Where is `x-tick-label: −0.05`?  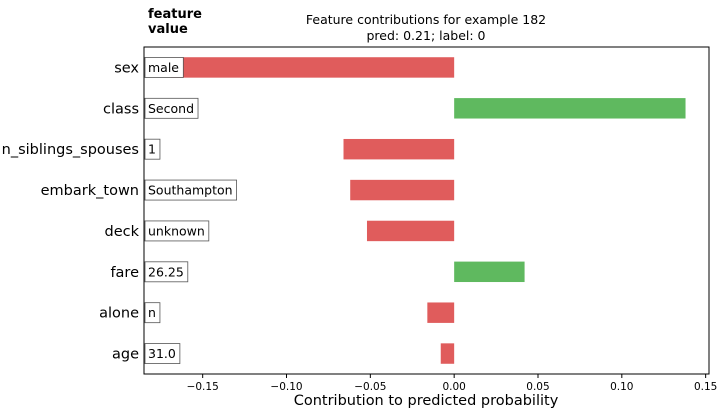 x-tick-label: −0.05 is located at coordinates (370, 387).